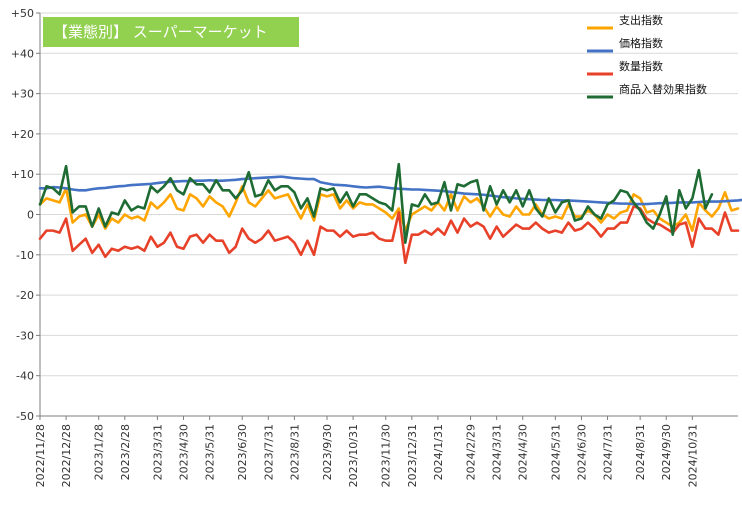  I want to click on legend-label: 商品入替効果指数, so click(663, 89).